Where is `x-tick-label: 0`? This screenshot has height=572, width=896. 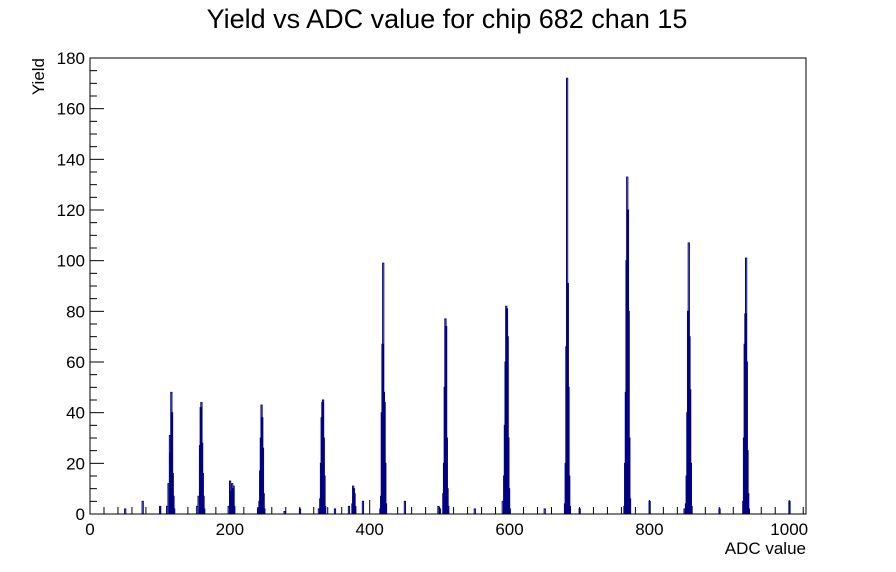 x-tick-label: 0 is located at coordinates (89, 529).